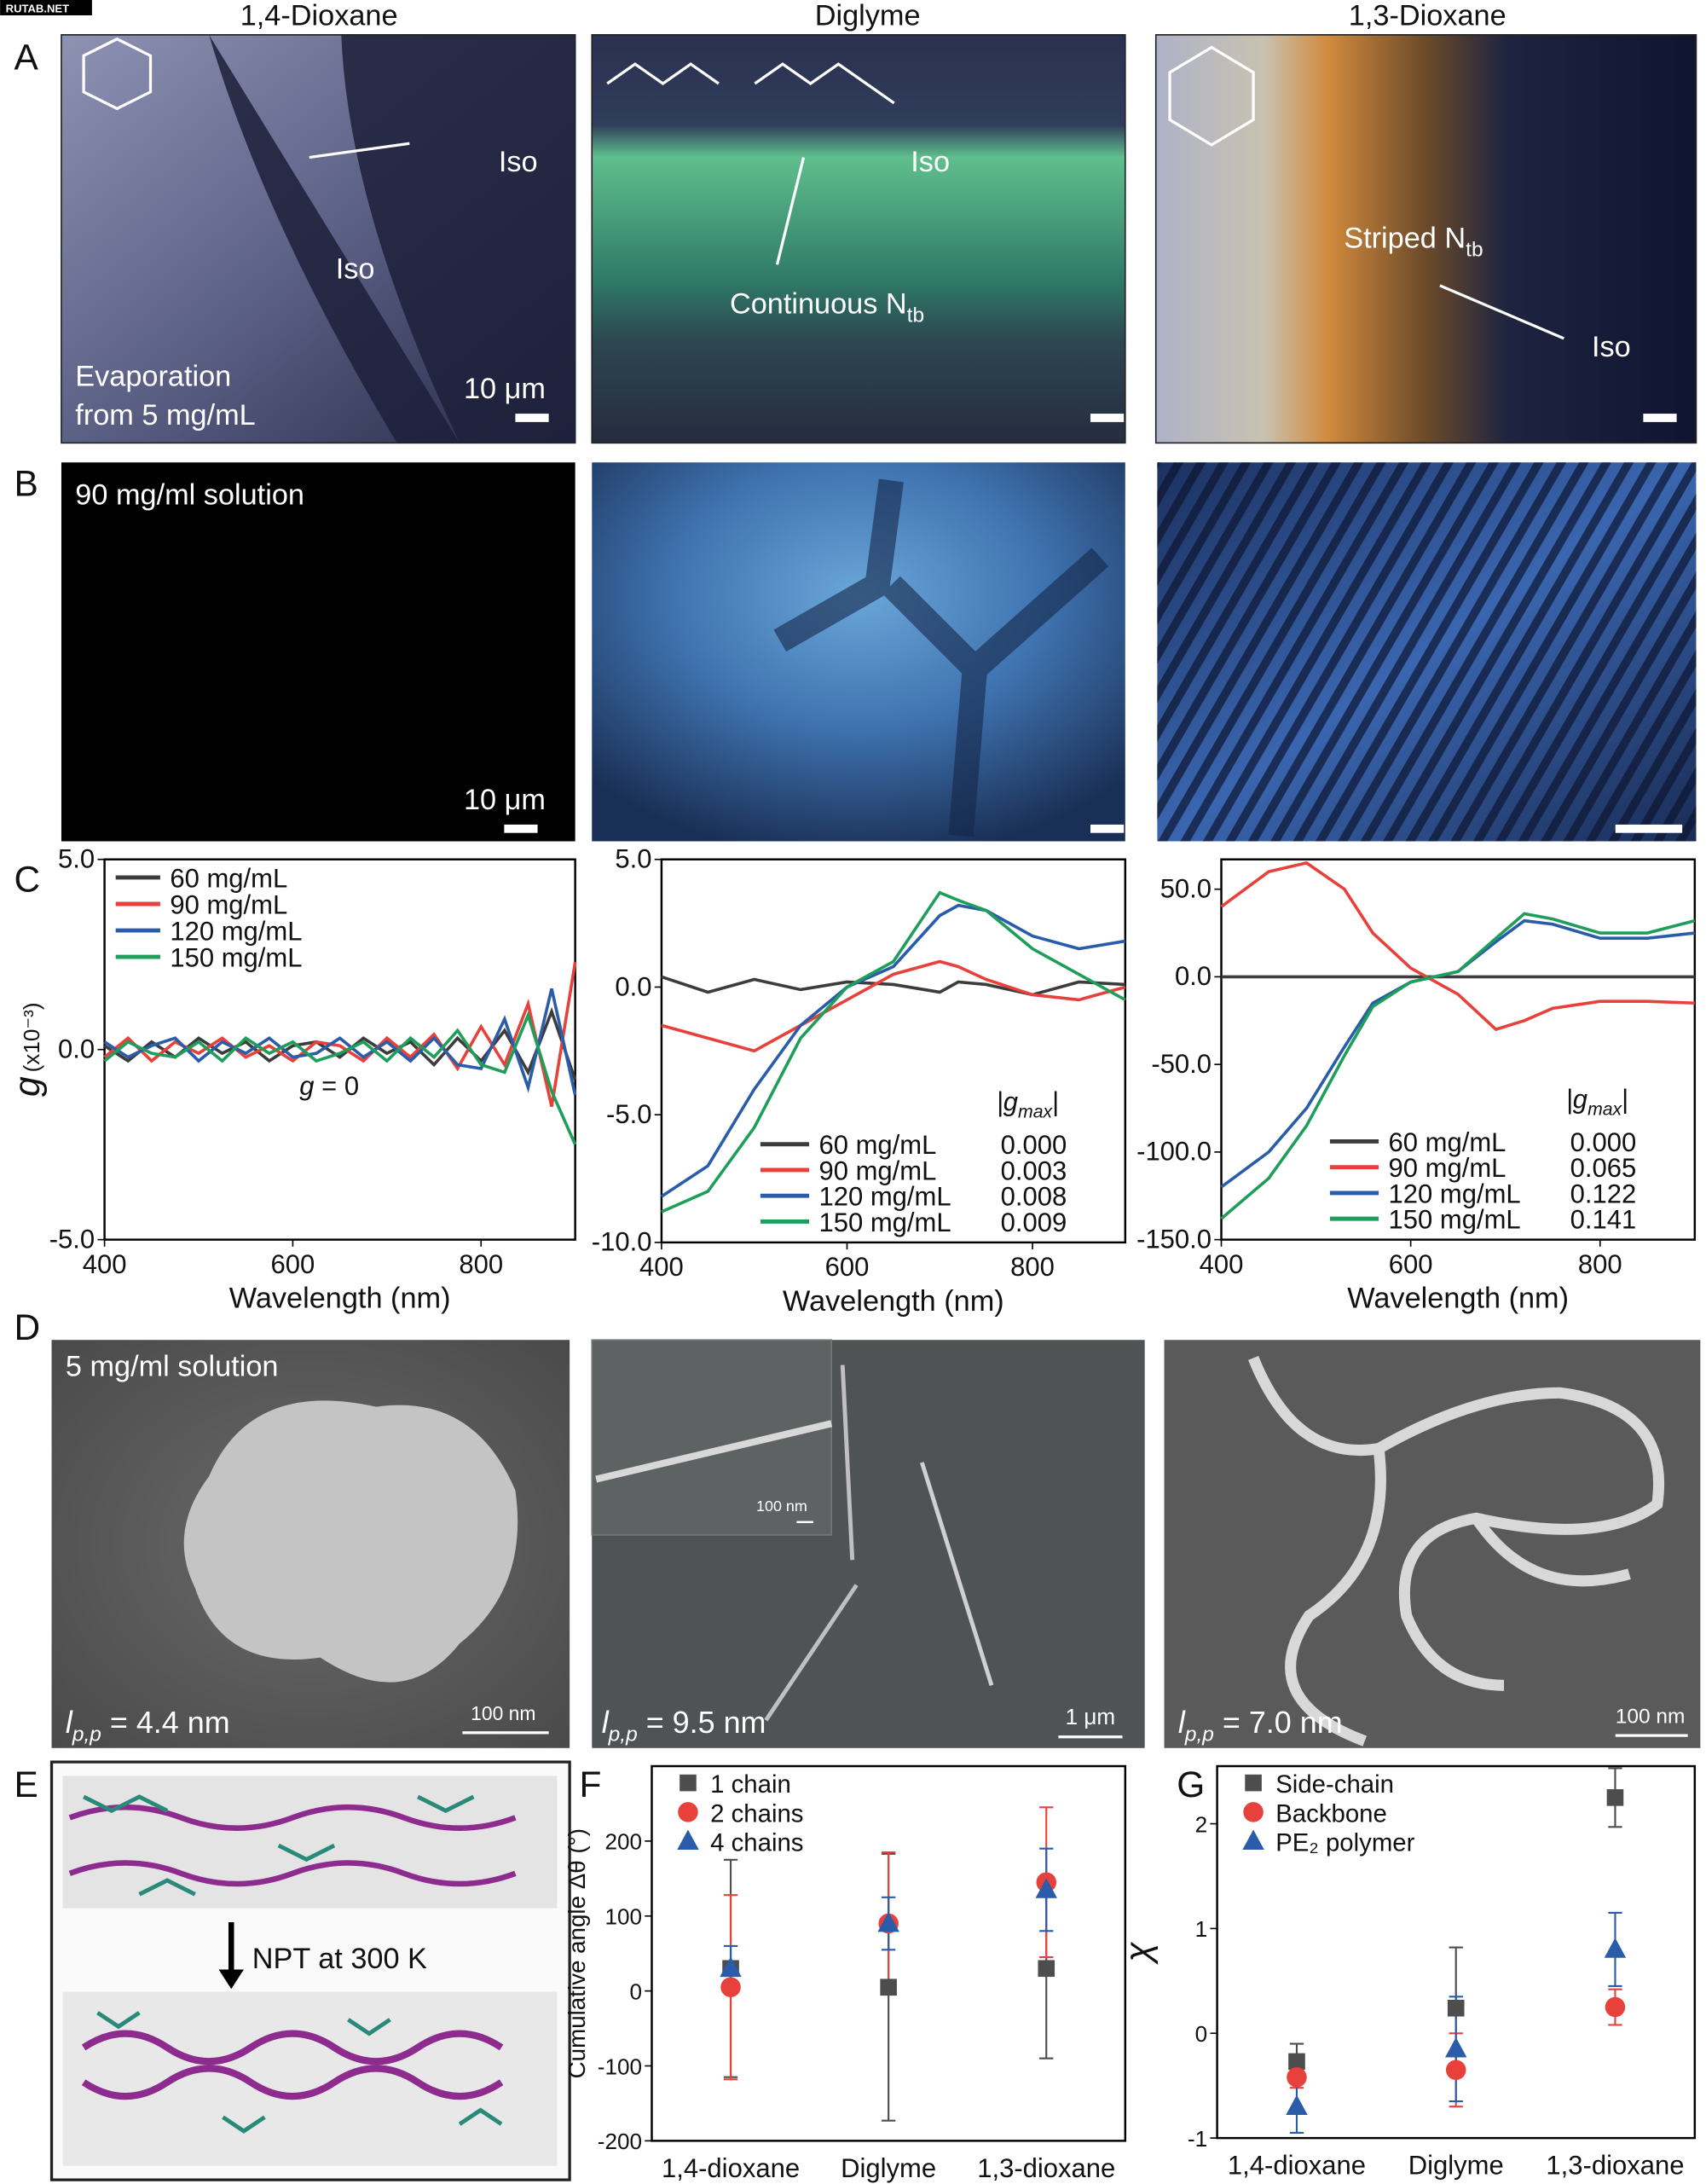 Image resolution: width=1706 pixels, height=2184 pixels. What do you see at coordinates (1455, 1220) in the screenshot?
I see `legend-label: 150 mg/mL` at bounding box center [1455, 1220].